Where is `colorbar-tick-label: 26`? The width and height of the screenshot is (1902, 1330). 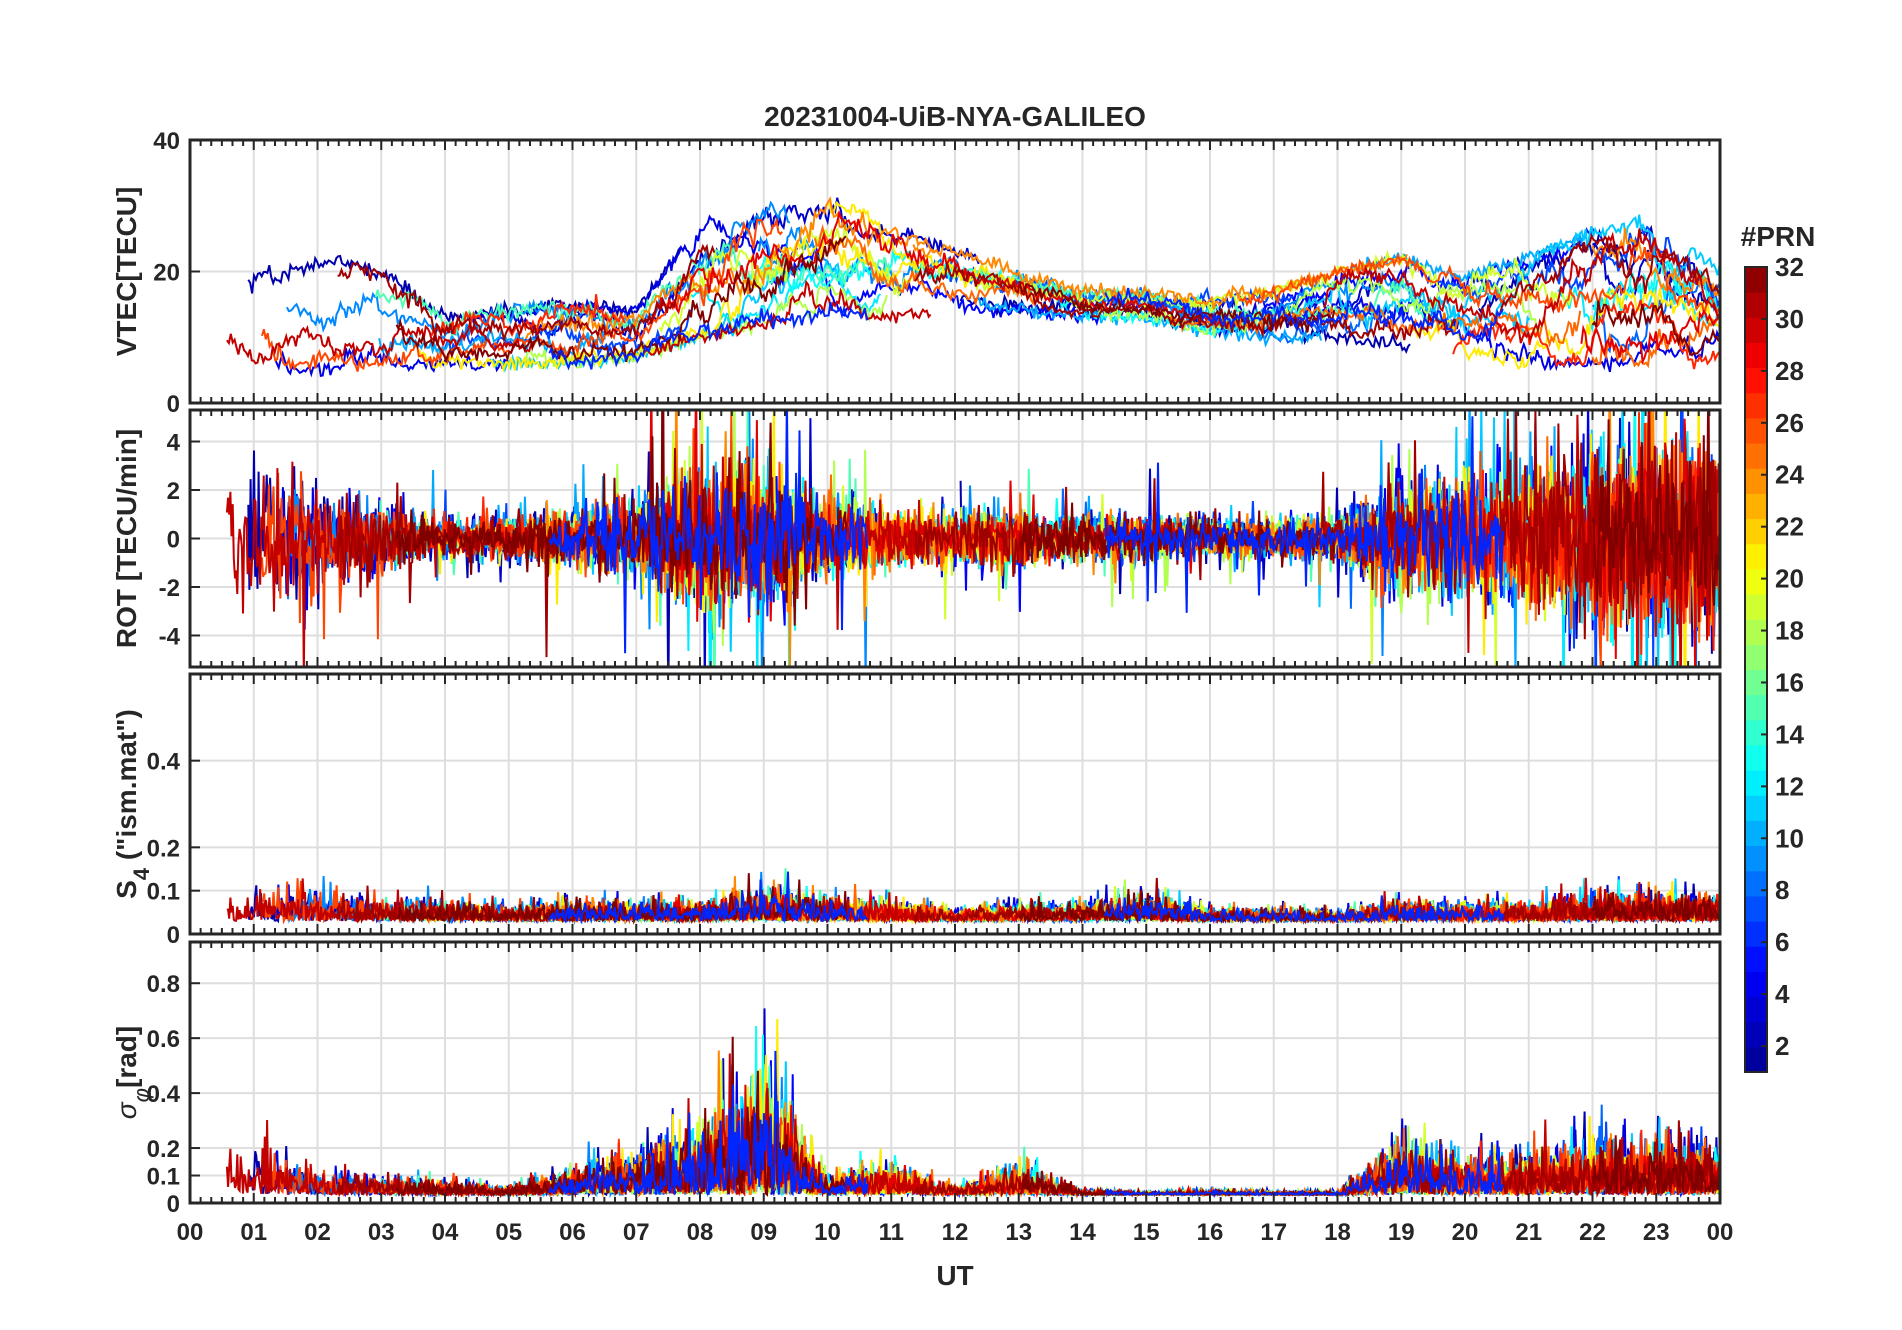 colorbar-tick-label: 26 is located at coordinates (1789, 423).